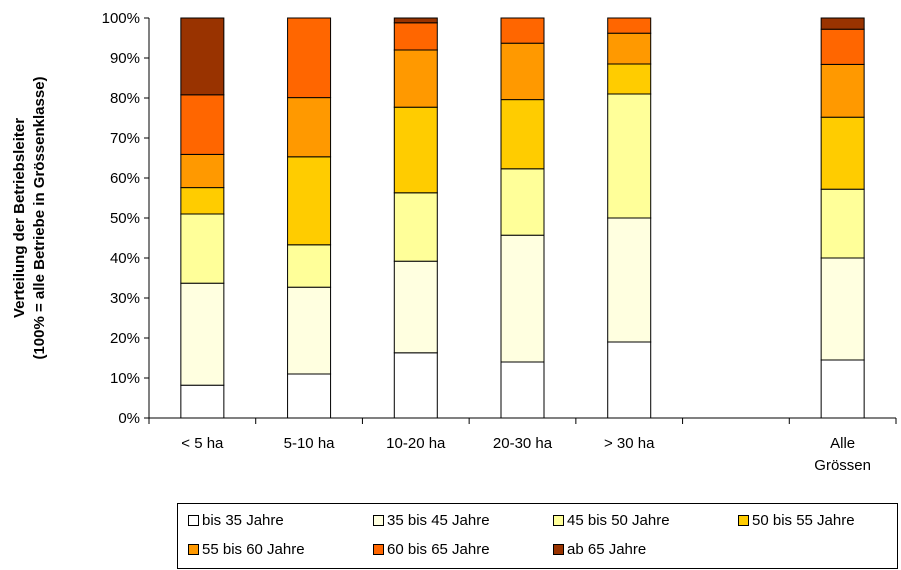  What do you see at coordinates (125, 258) in the screenshot?
I see `y-tick-label: 40%` at bounding box center [125, 258].